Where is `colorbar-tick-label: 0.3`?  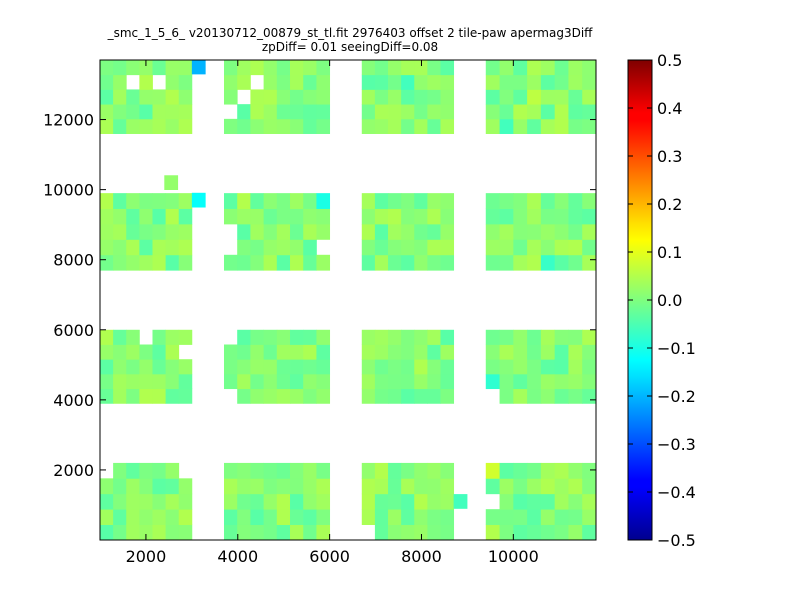
colorbar-tick-label: 0.3 is located at coordinates (669, 156).